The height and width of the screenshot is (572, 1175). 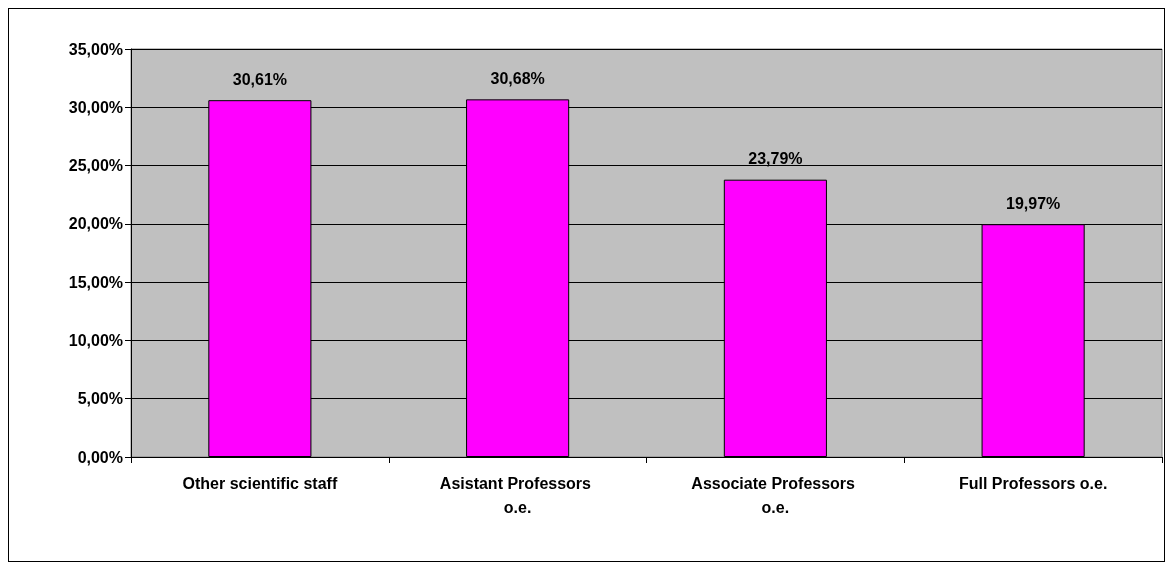 I want to click on x-tick-label: Other scientific staff, so click(x=260, y=483).